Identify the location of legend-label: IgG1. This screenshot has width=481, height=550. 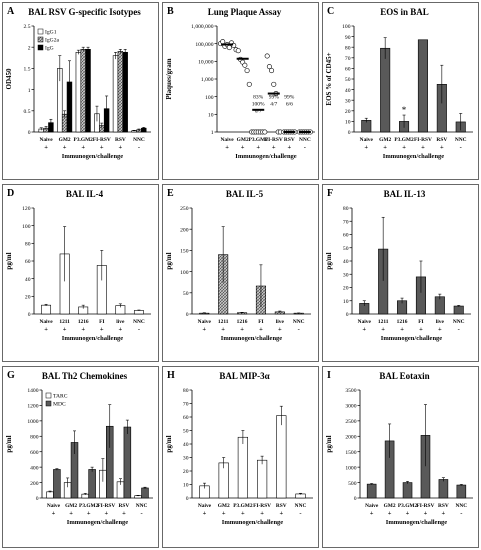
(51, 33).